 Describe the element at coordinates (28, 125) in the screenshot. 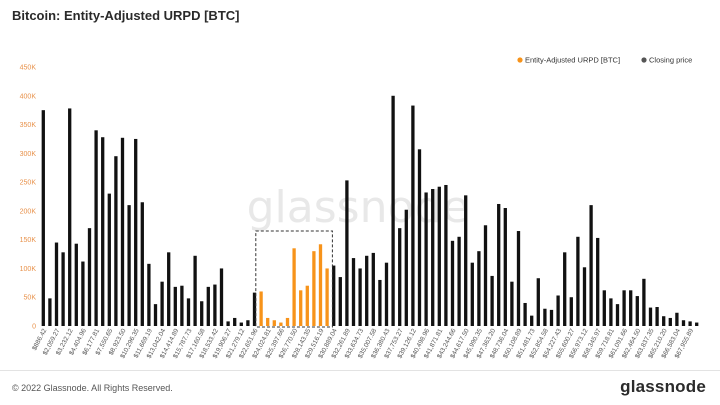

I see `y-tick-label: 350K` at that location.